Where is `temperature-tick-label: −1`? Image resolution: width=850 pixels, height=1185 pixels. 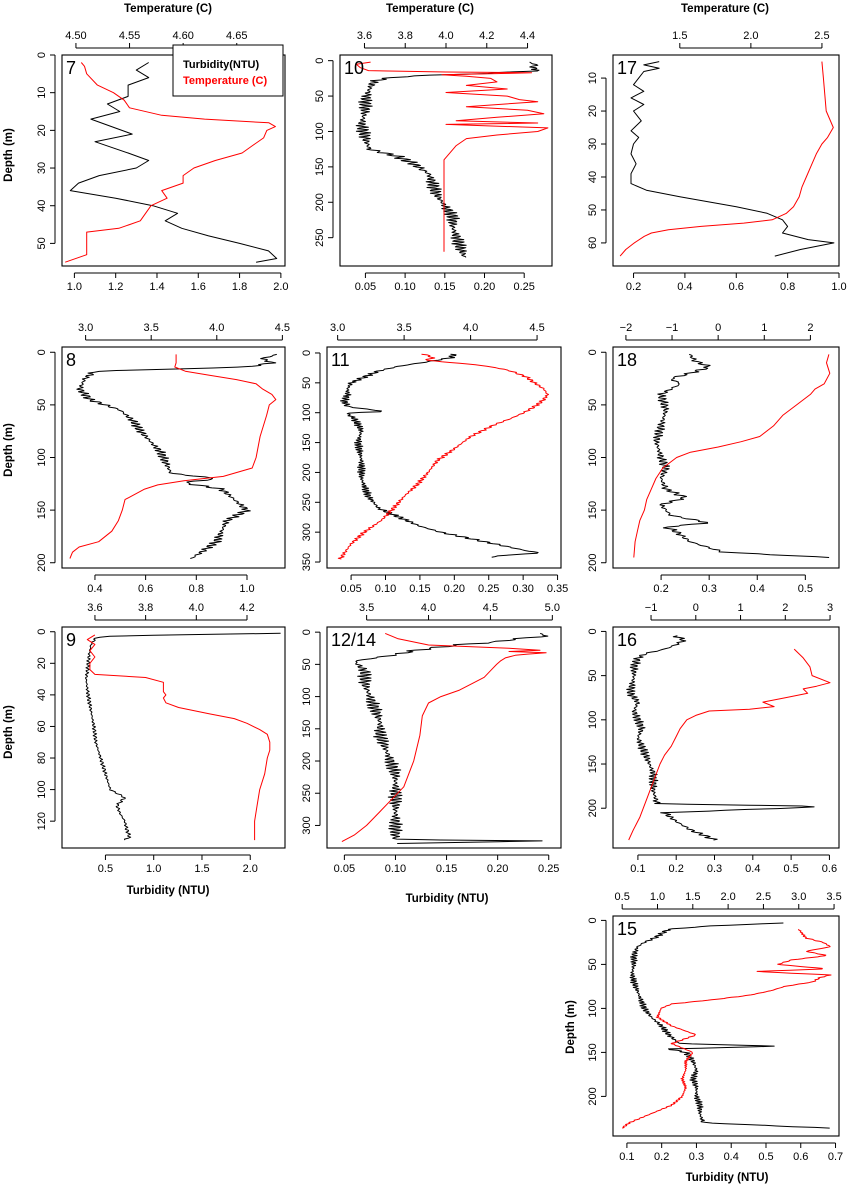
temperature-tick-label: −1 is located at coordinates (651, 608).